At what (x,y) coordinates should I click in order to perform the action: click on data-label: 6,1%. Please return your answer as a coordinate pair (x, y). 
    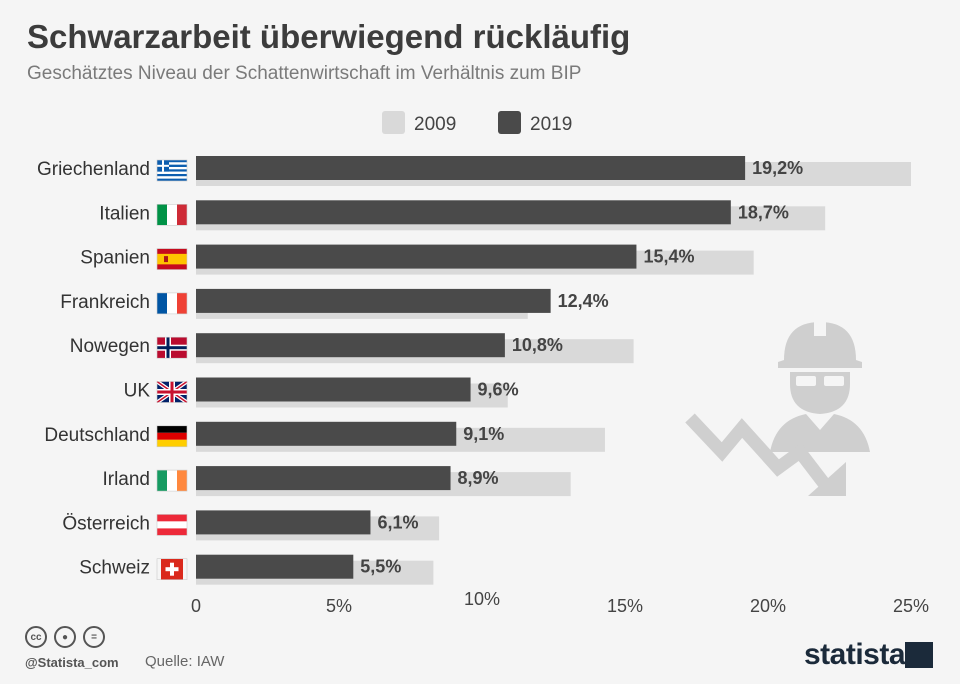
    Looking at the image, I should click on (397, 522).